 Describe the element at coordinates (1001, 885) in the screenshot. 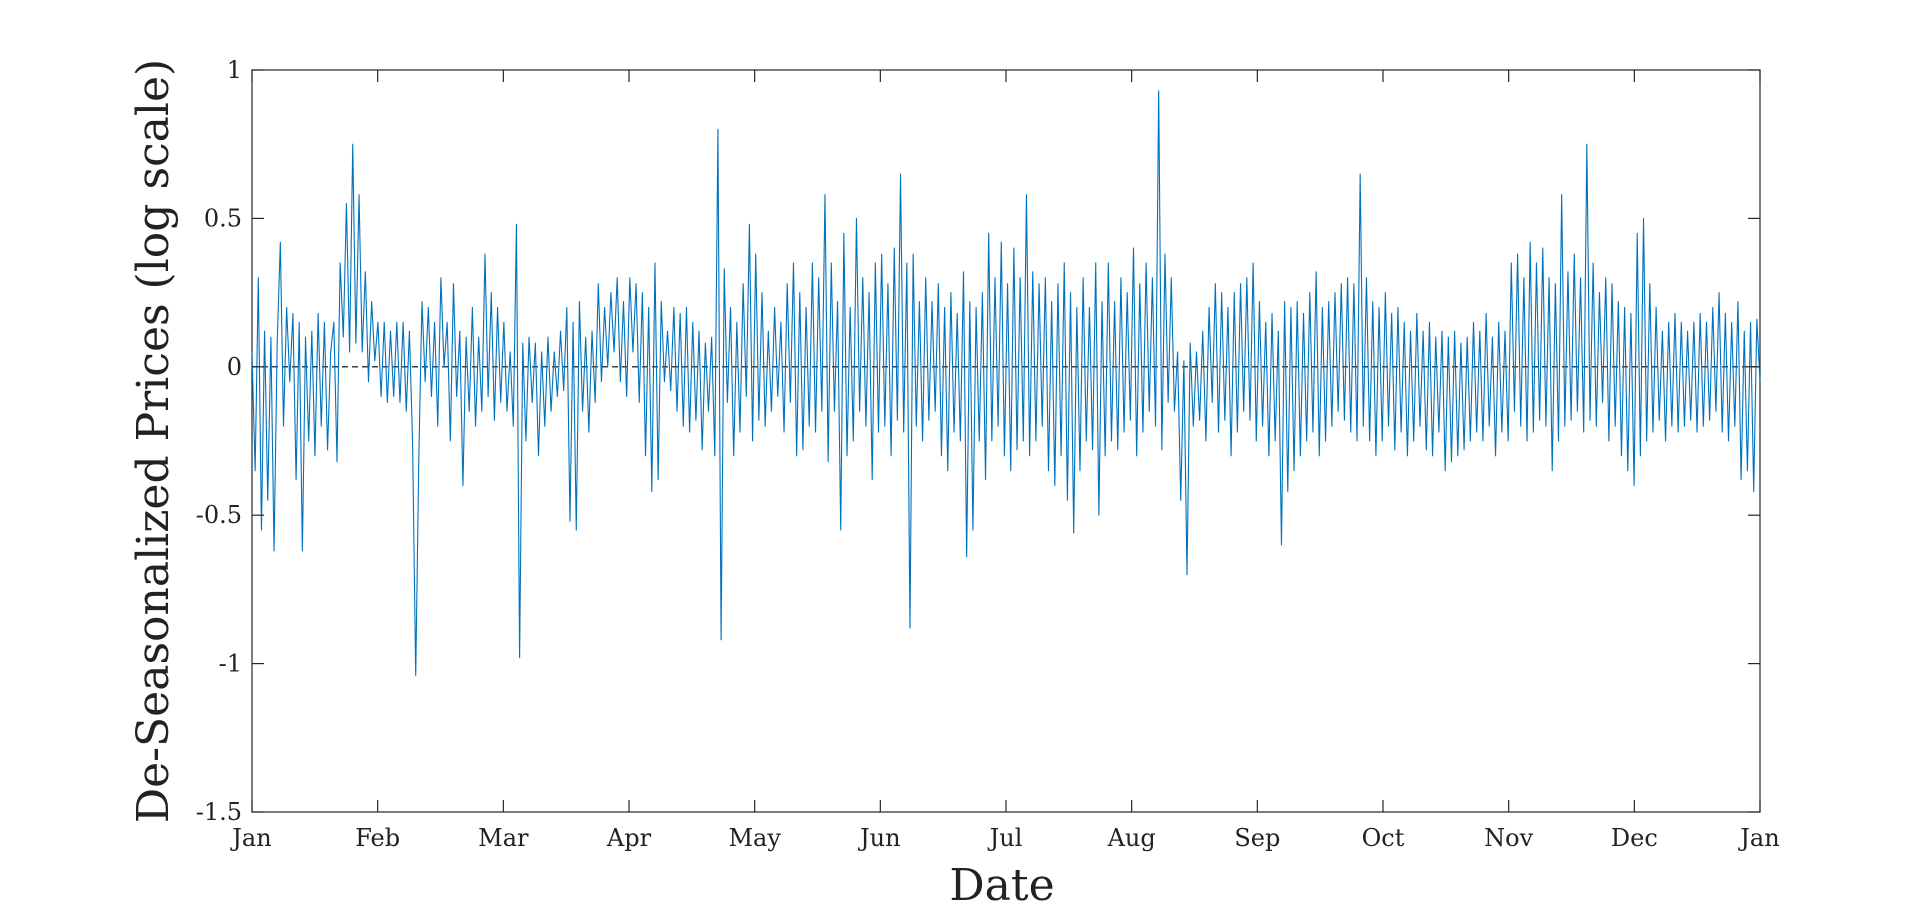

I see `x-axis-title: Date` at that location.